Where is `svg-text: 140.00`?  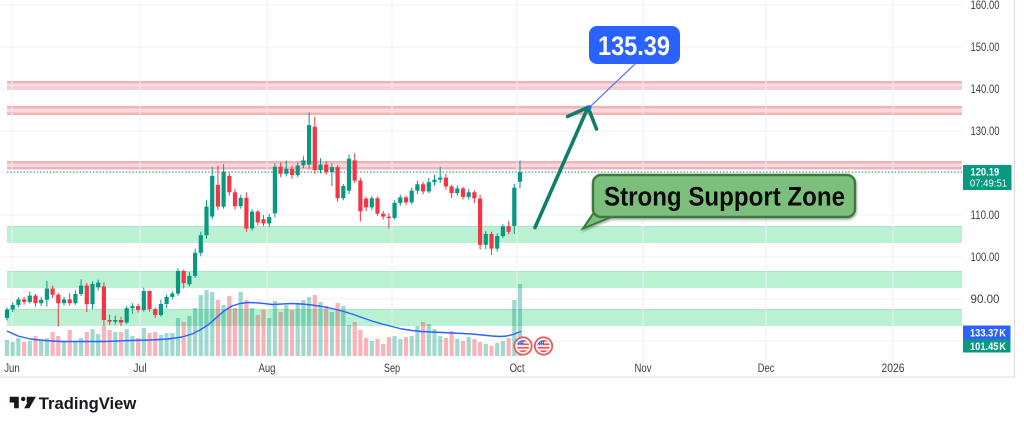 svg-text: 140.00 is located at coordinates (985, 90).